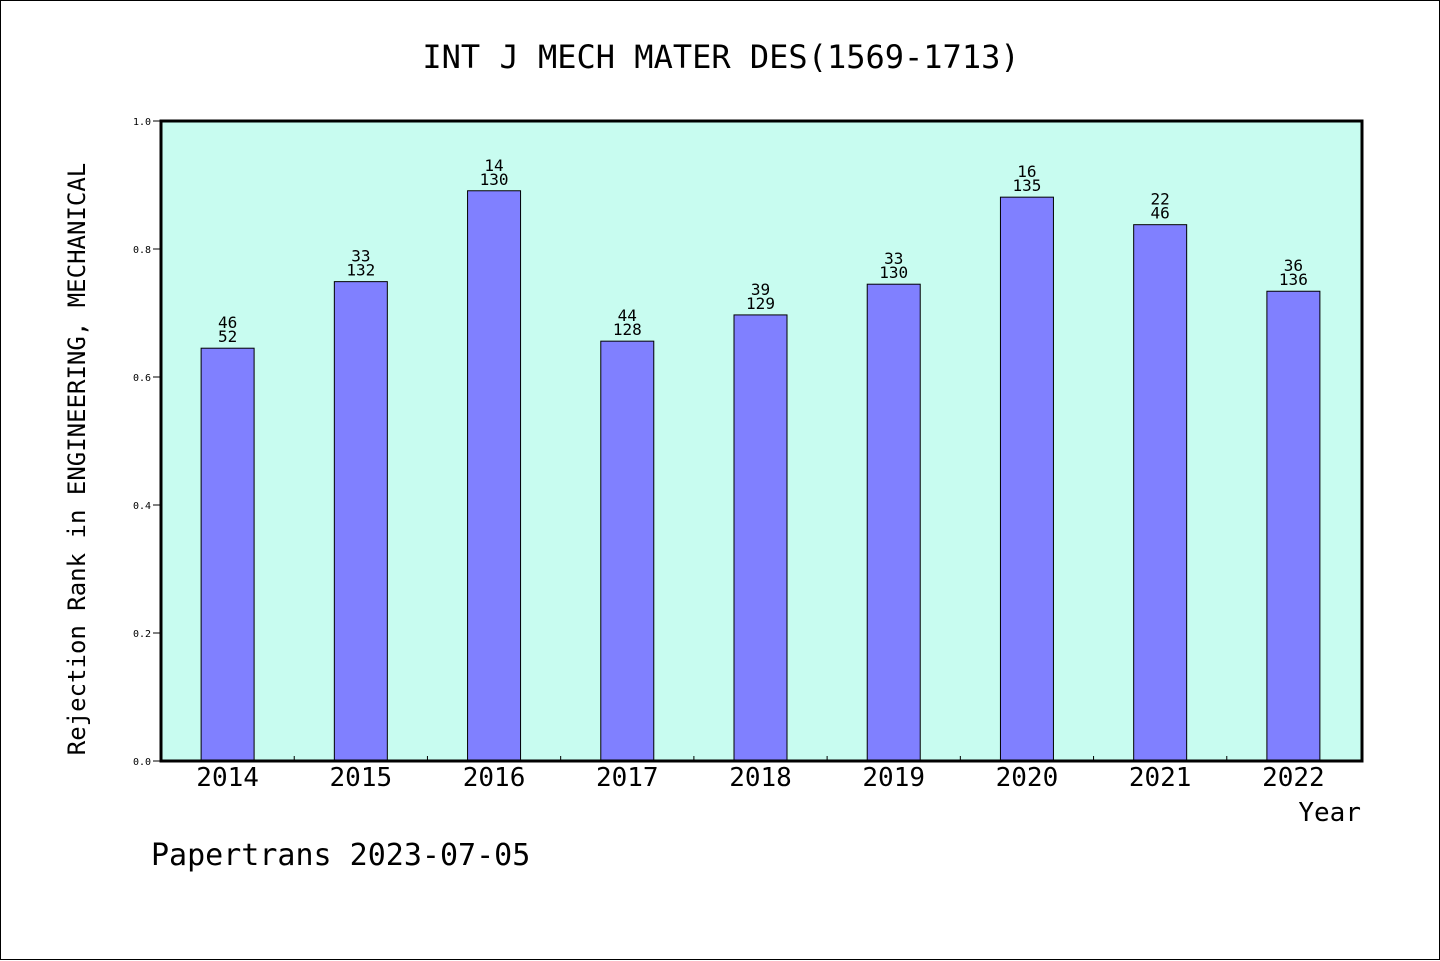 The height and width of the screenshot is (961, 1440). What do you see at coordinates (494, 476) in the screenshot?
I see `bar-2016` at bounding box center [494, 476].